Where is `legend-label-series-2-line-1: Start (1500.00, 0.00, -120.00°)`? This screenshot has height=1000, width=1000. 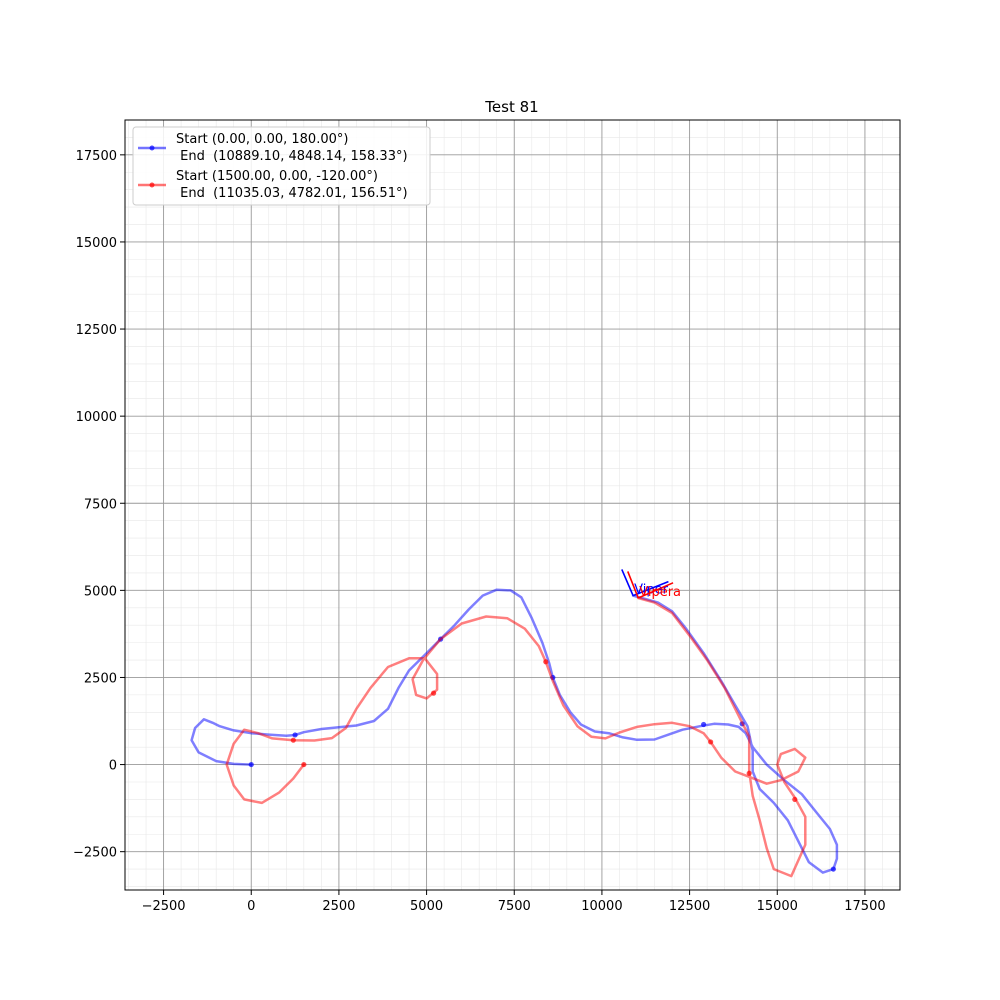
legend-label-series-2-line-1: Start (1500.00, 0.00, -120.00°) is located at coordinates (277, 176).